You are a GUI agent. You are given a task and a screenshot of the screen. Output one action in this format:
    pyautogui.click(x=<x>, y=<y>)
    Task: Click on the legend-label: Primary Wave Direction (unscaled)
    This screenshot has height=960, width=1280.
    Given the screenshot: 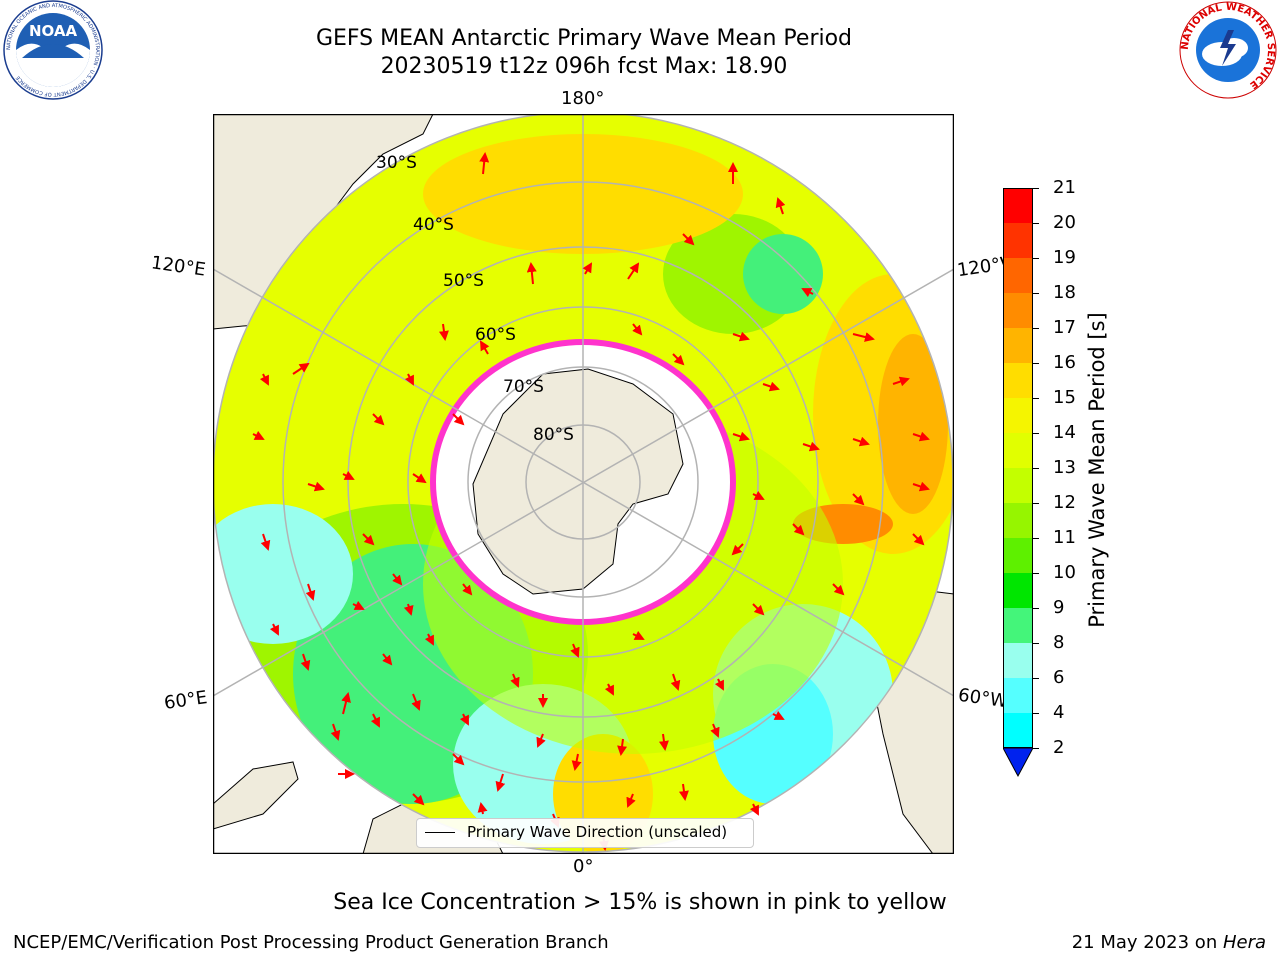 What is the action you would take?
    pyautogui.click(x=597, y=832)
    